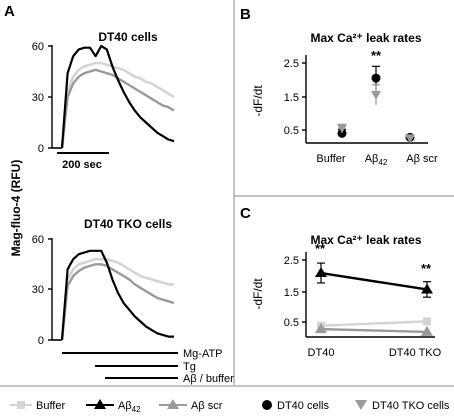 Image resolution: width=454 pixels, height=417 pixels. I want to click on panel-c-line-abeta-scr, so click(374, 330).